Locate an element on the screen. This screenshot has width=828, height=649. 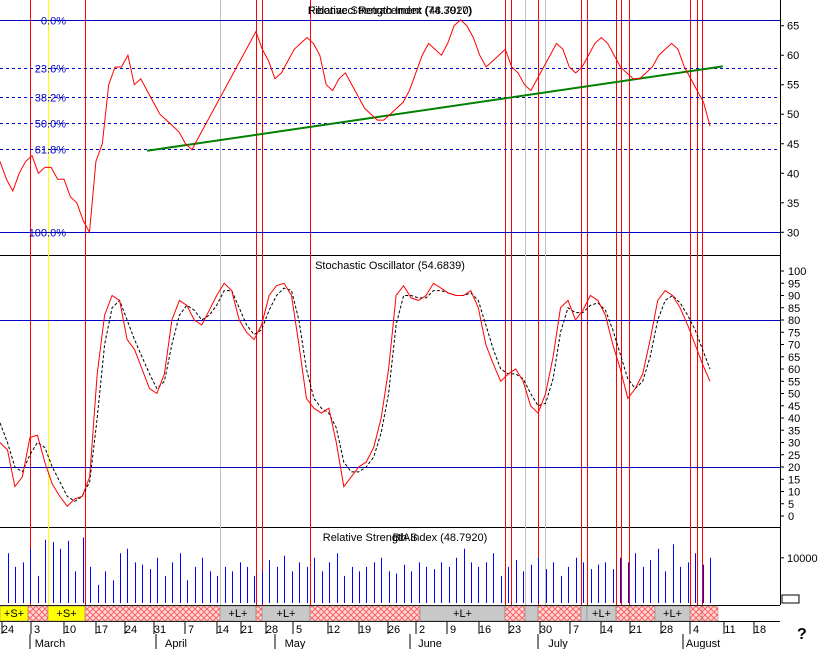
volume-y-axis: 10000 is located at coordinates (799, 559).